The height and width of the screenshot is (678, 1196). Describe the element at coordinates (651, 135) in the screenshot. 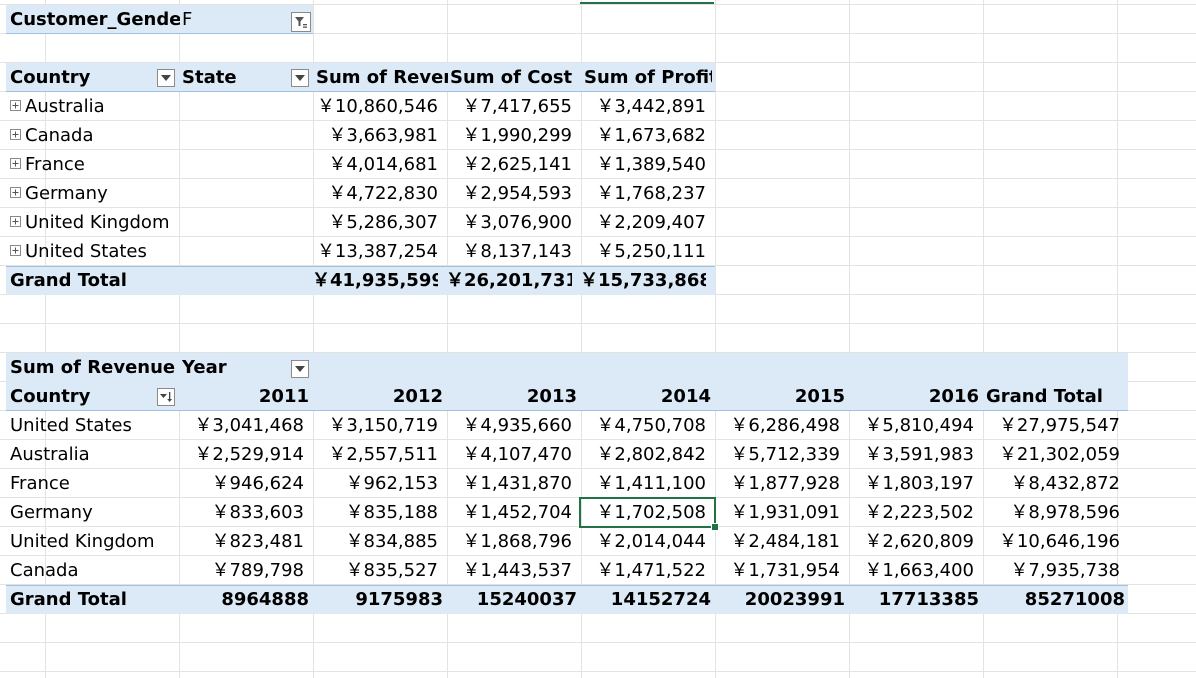

I see `profit-cell: ￥1,673,682` at that location.